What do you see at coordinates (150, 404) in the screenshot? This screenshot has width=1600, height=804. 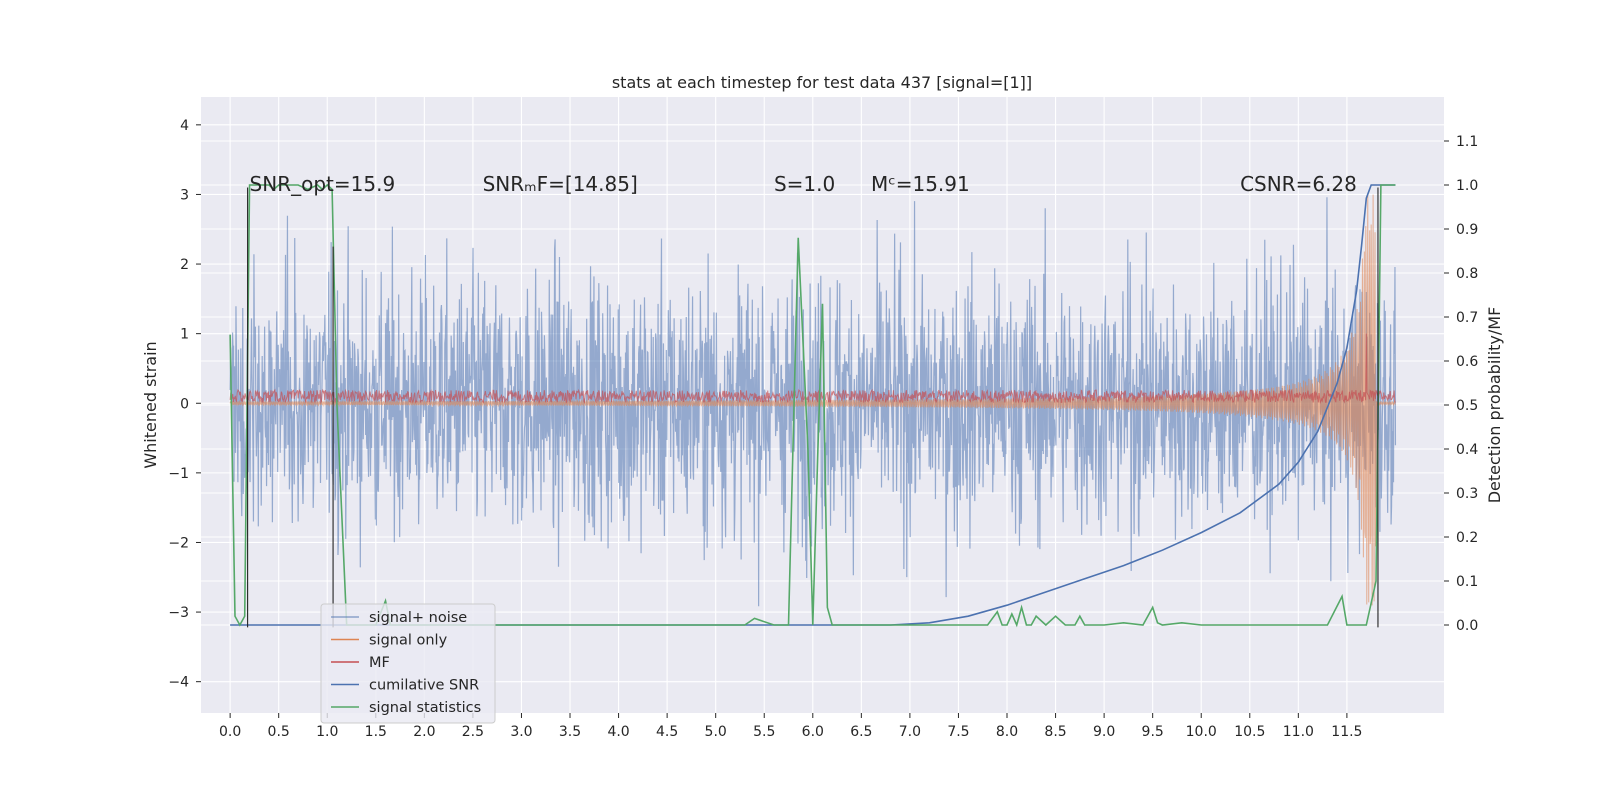 I see `y-axis-label-left: Whitened strain` at bounding box center [150, 404].